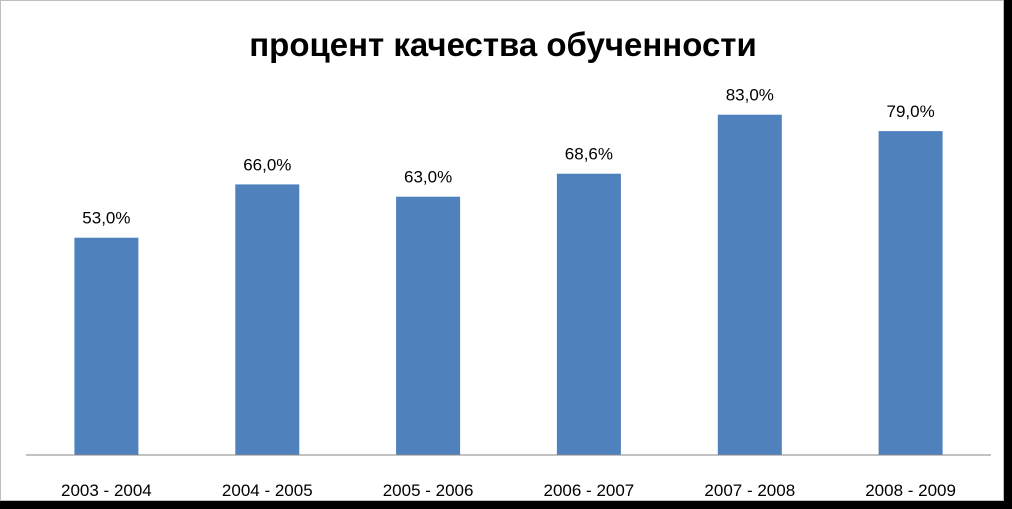 This screenshot has height=509, width=1012. What do you see at coordinates (910, 111) in the screenshot?
I see `value-label-6: 79,0%` at bounding box center [910, 111].